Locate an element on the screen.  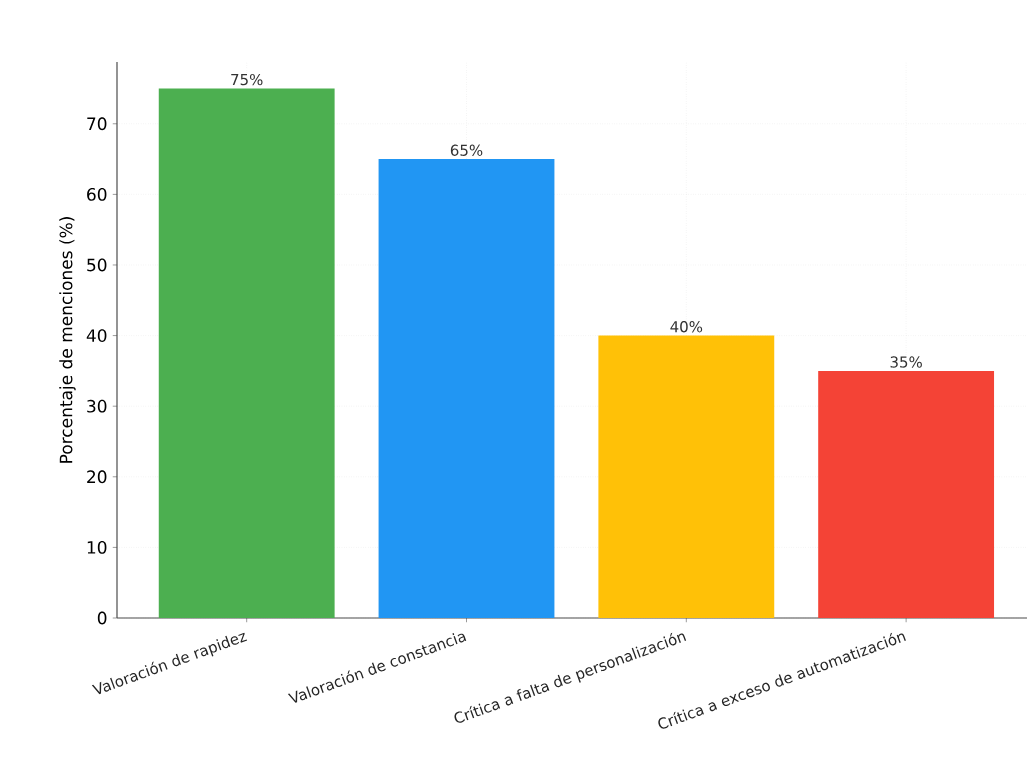
y-tick-label: 0 is located at coordinates (102, 618).